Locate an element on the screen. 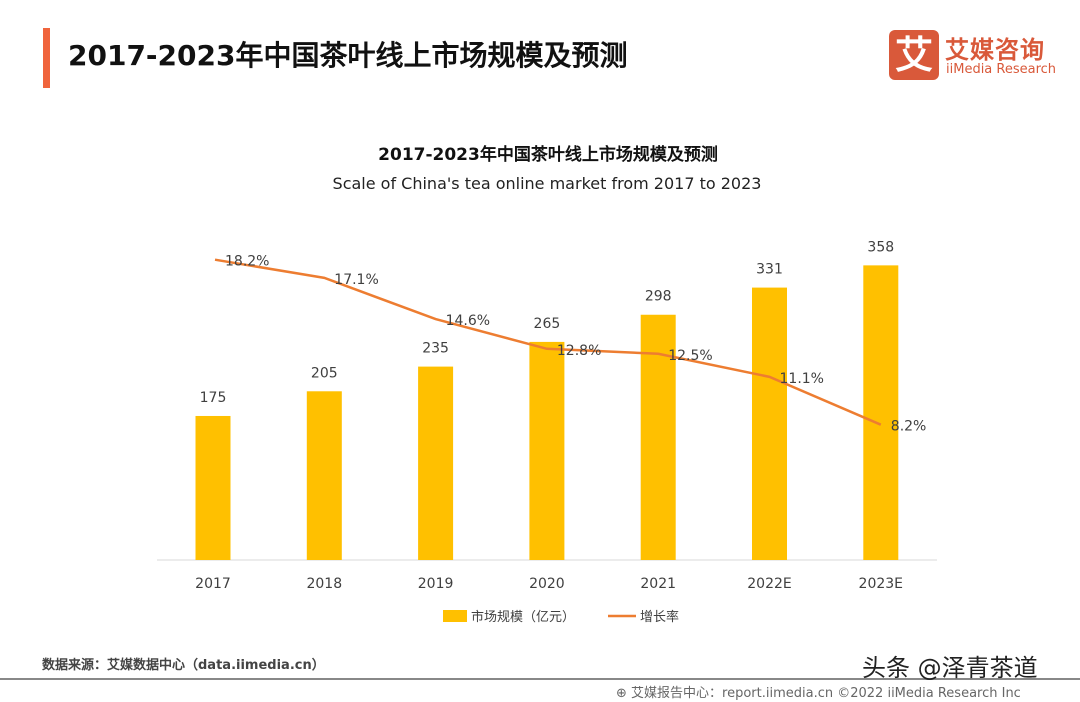  bar-label: 205 is located at coordinates (324, 373).